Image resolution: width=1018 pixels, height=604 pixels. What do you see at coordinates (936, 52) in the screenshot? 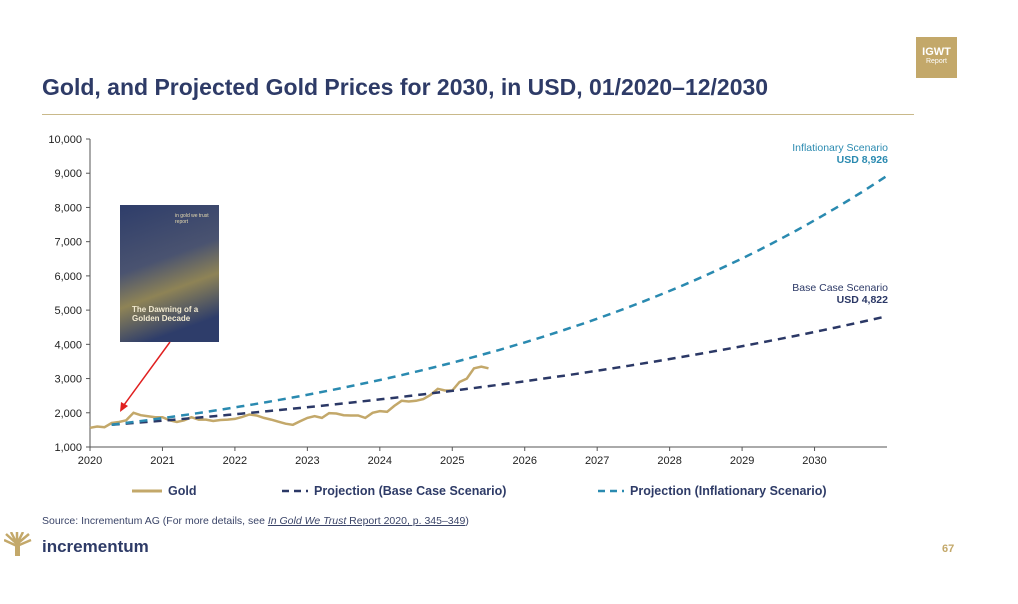
I see `badge-line1: IGWT` at bounding box center [936, 52].